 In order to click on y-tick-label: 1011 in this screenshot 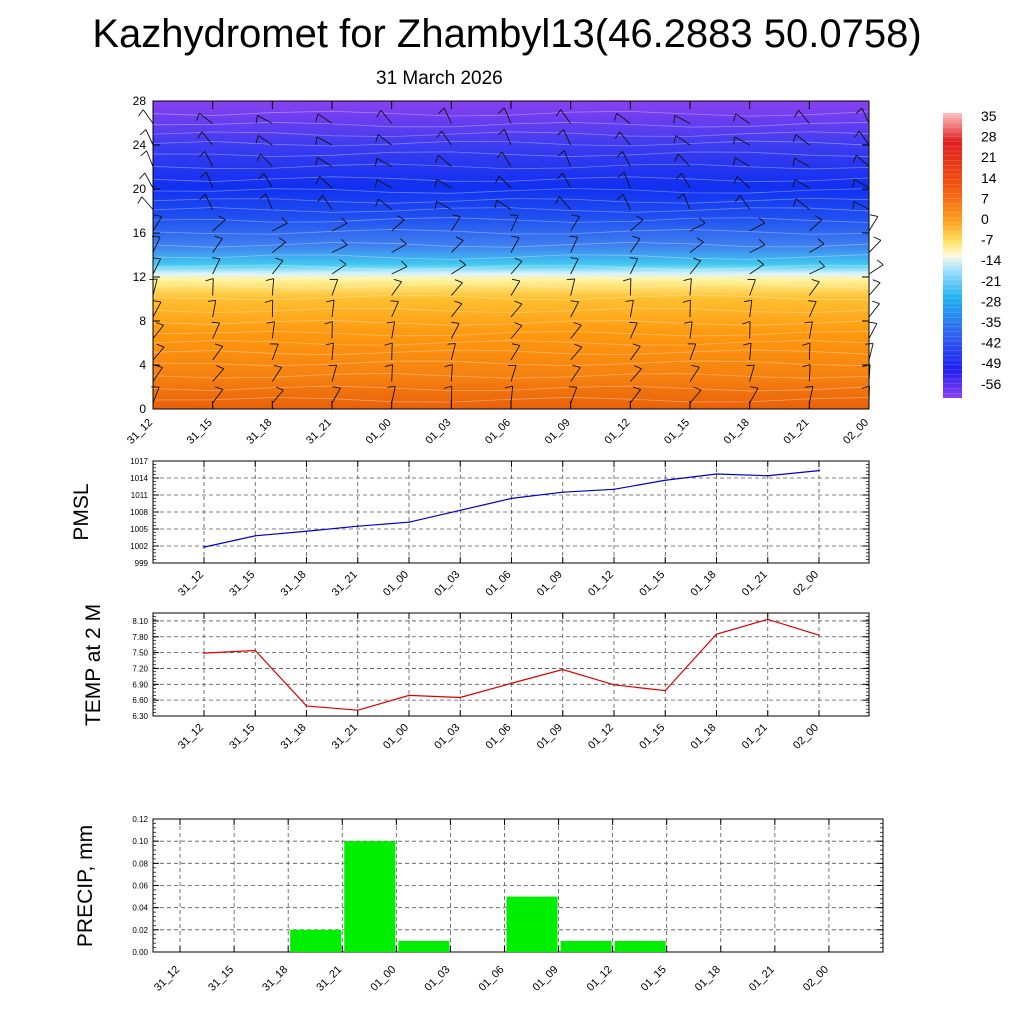, I will do `click(140, 495)`.